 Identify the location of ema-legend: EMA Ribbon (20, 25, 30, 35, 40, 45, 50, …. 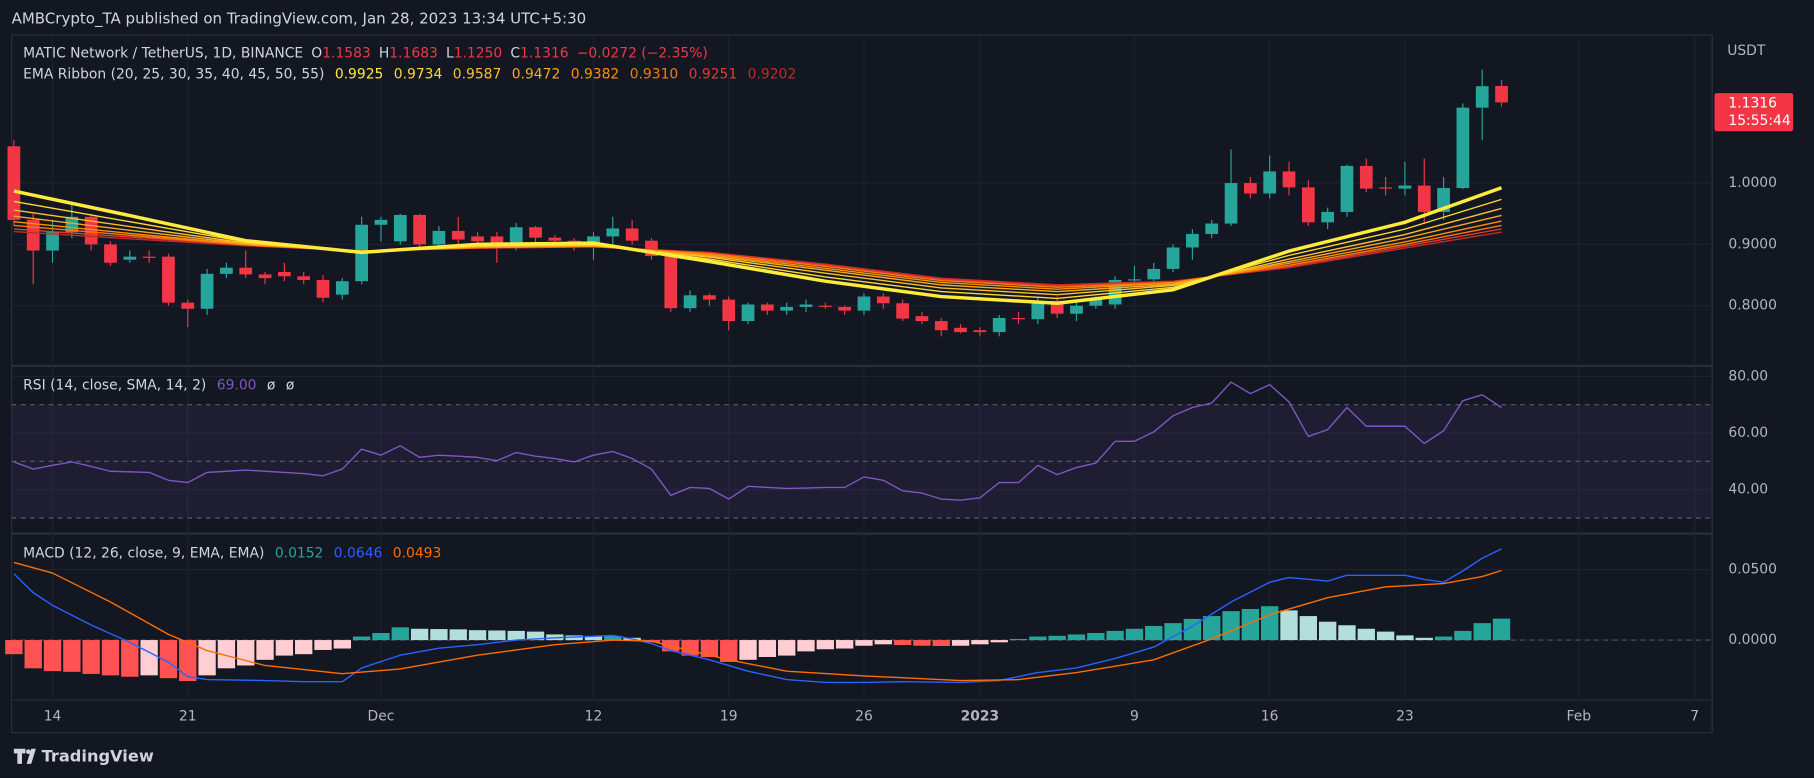
(409, 74).